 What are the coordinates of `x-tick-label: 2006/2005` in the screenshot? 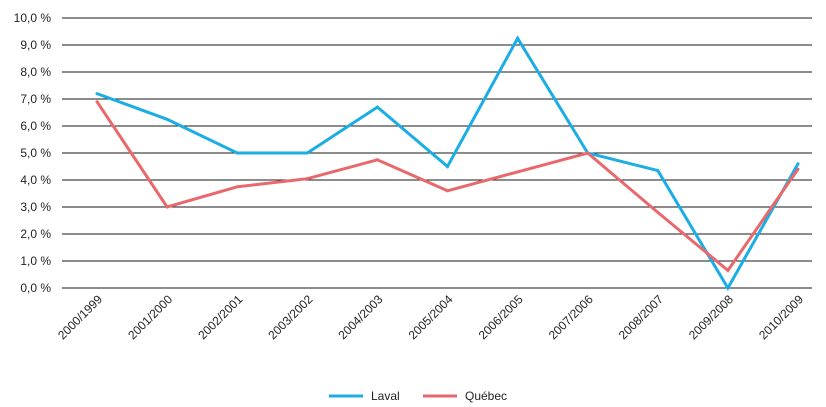 It's located at (501, 317).